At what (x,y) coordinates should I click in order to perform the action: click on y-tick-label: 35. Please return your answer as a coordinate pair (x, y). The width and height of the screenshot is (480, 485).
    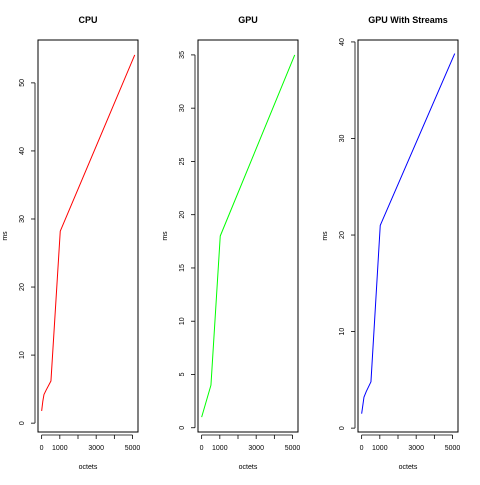
    Looking at the image, I should click on (182, 55).